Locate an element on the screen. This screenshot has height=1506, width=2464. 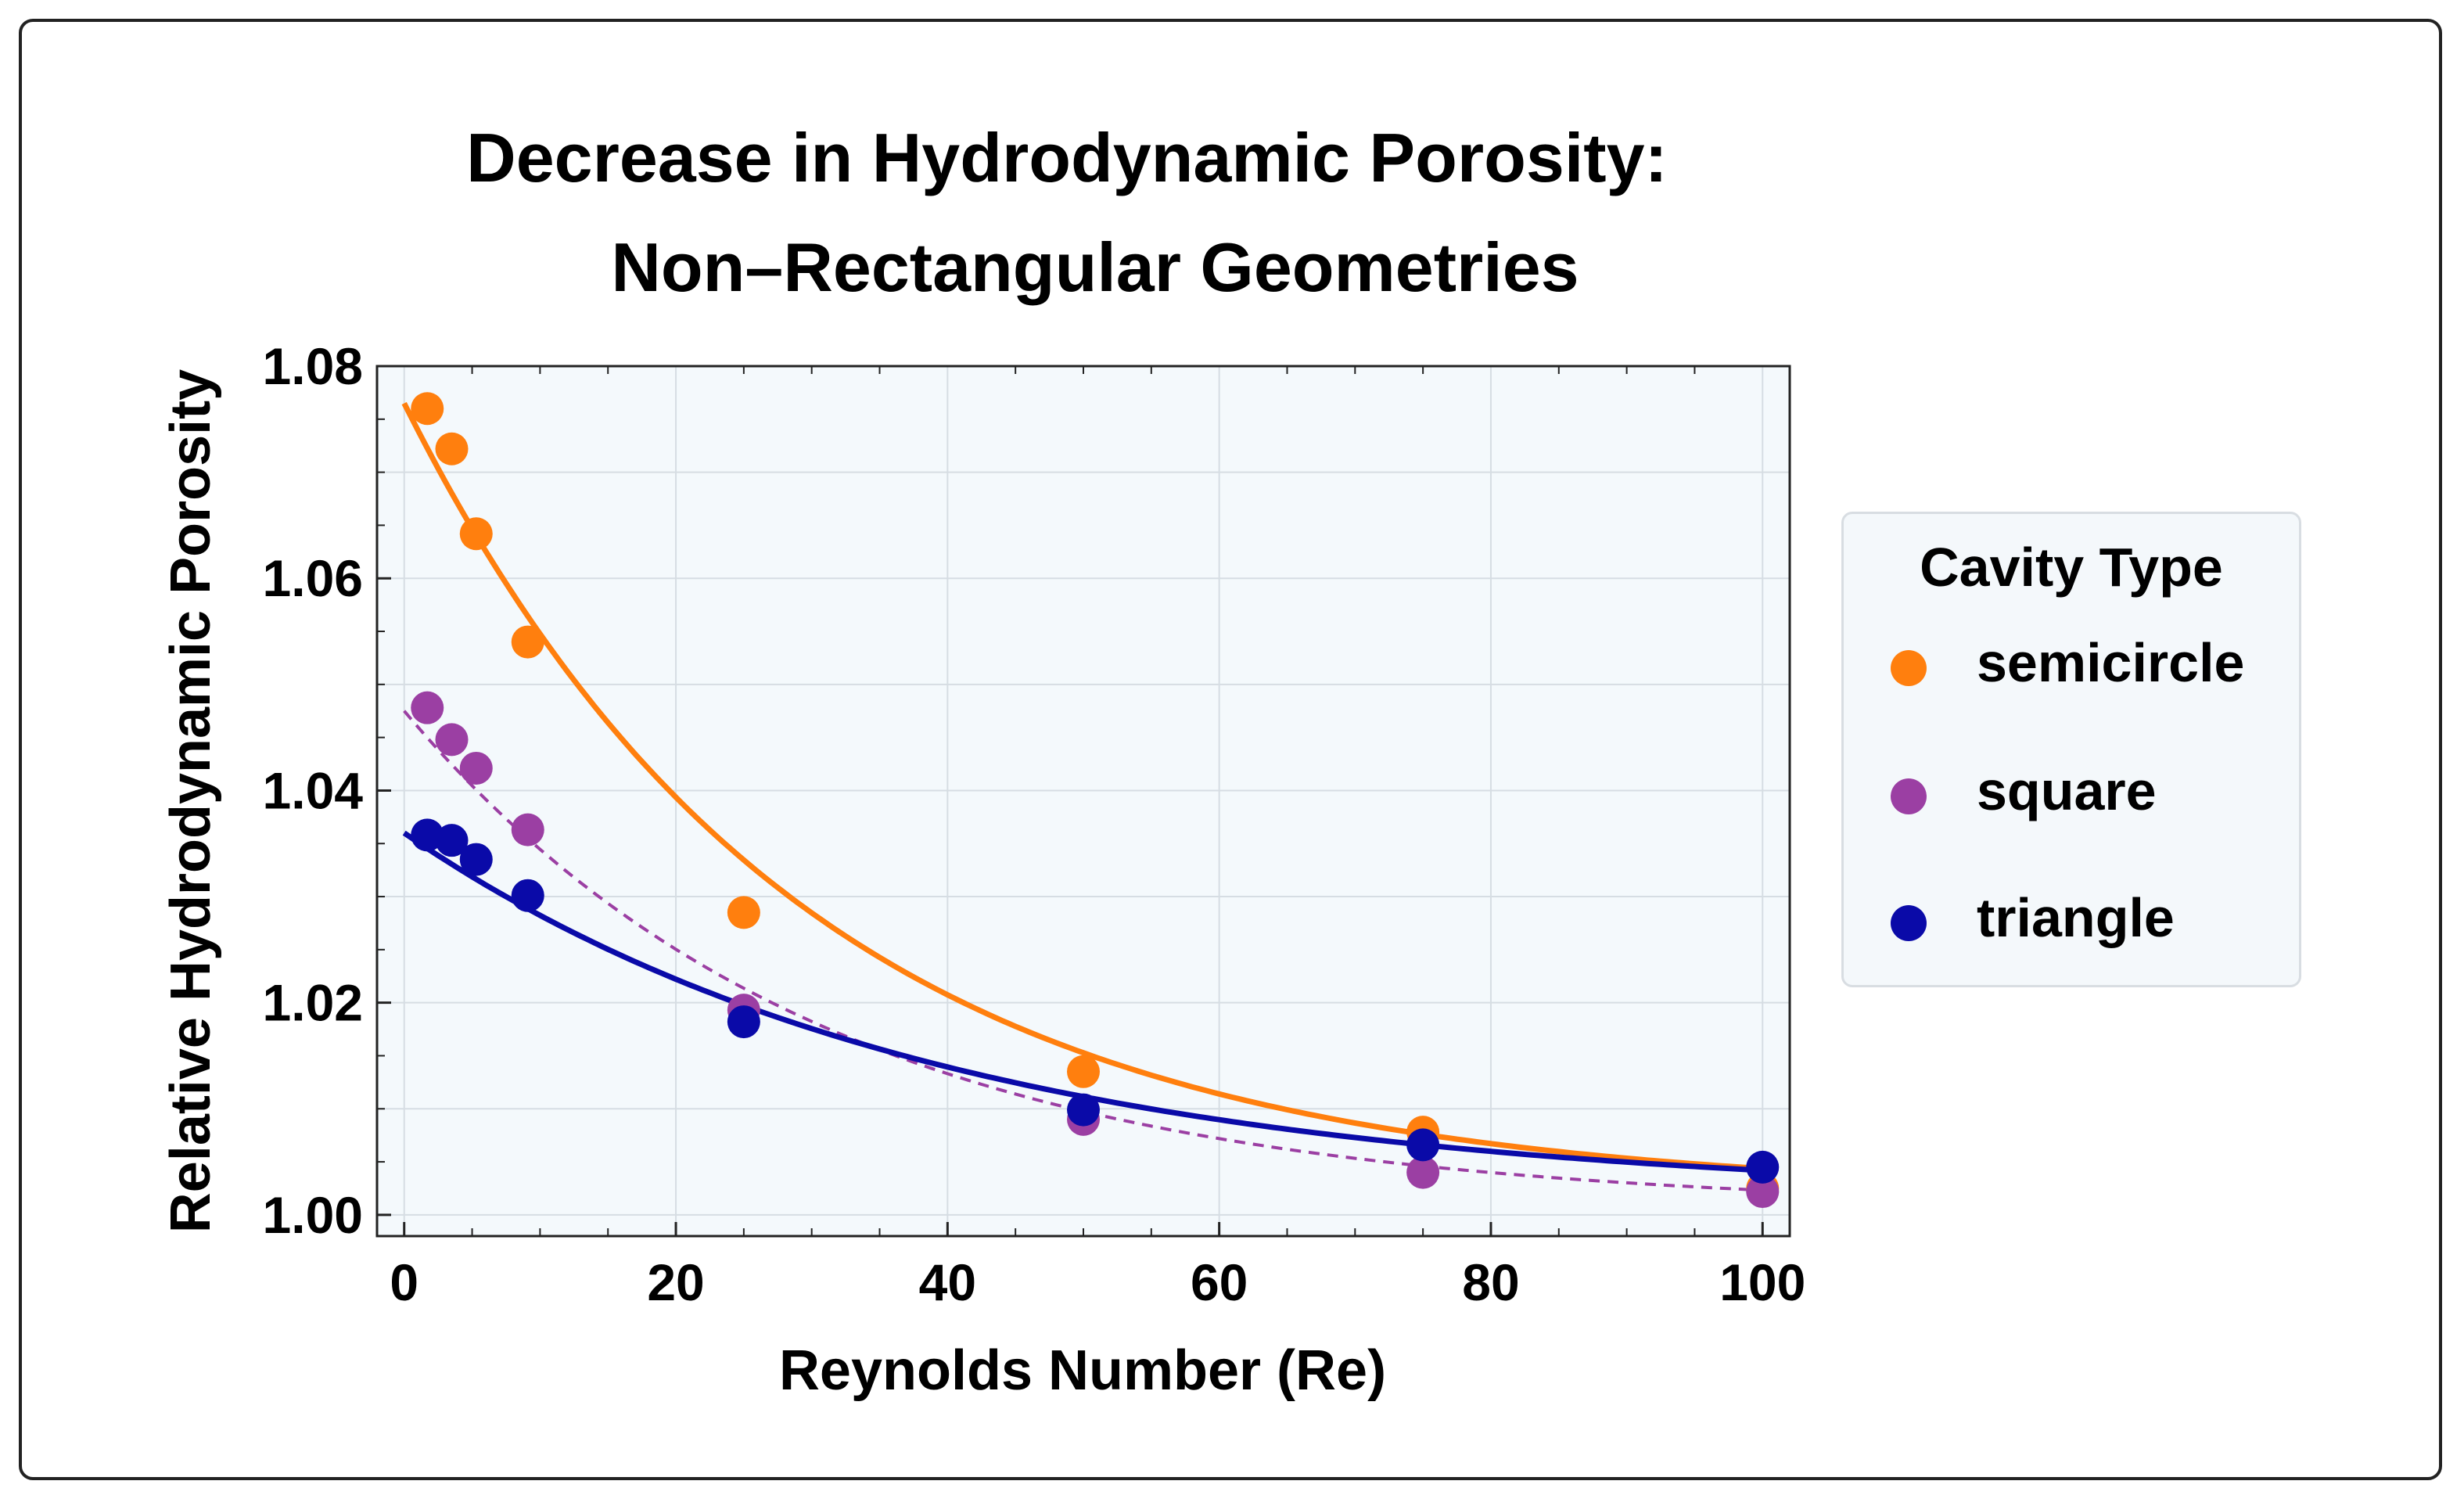
y-tick-label: 1.04 is located at coordinates (313, 790).